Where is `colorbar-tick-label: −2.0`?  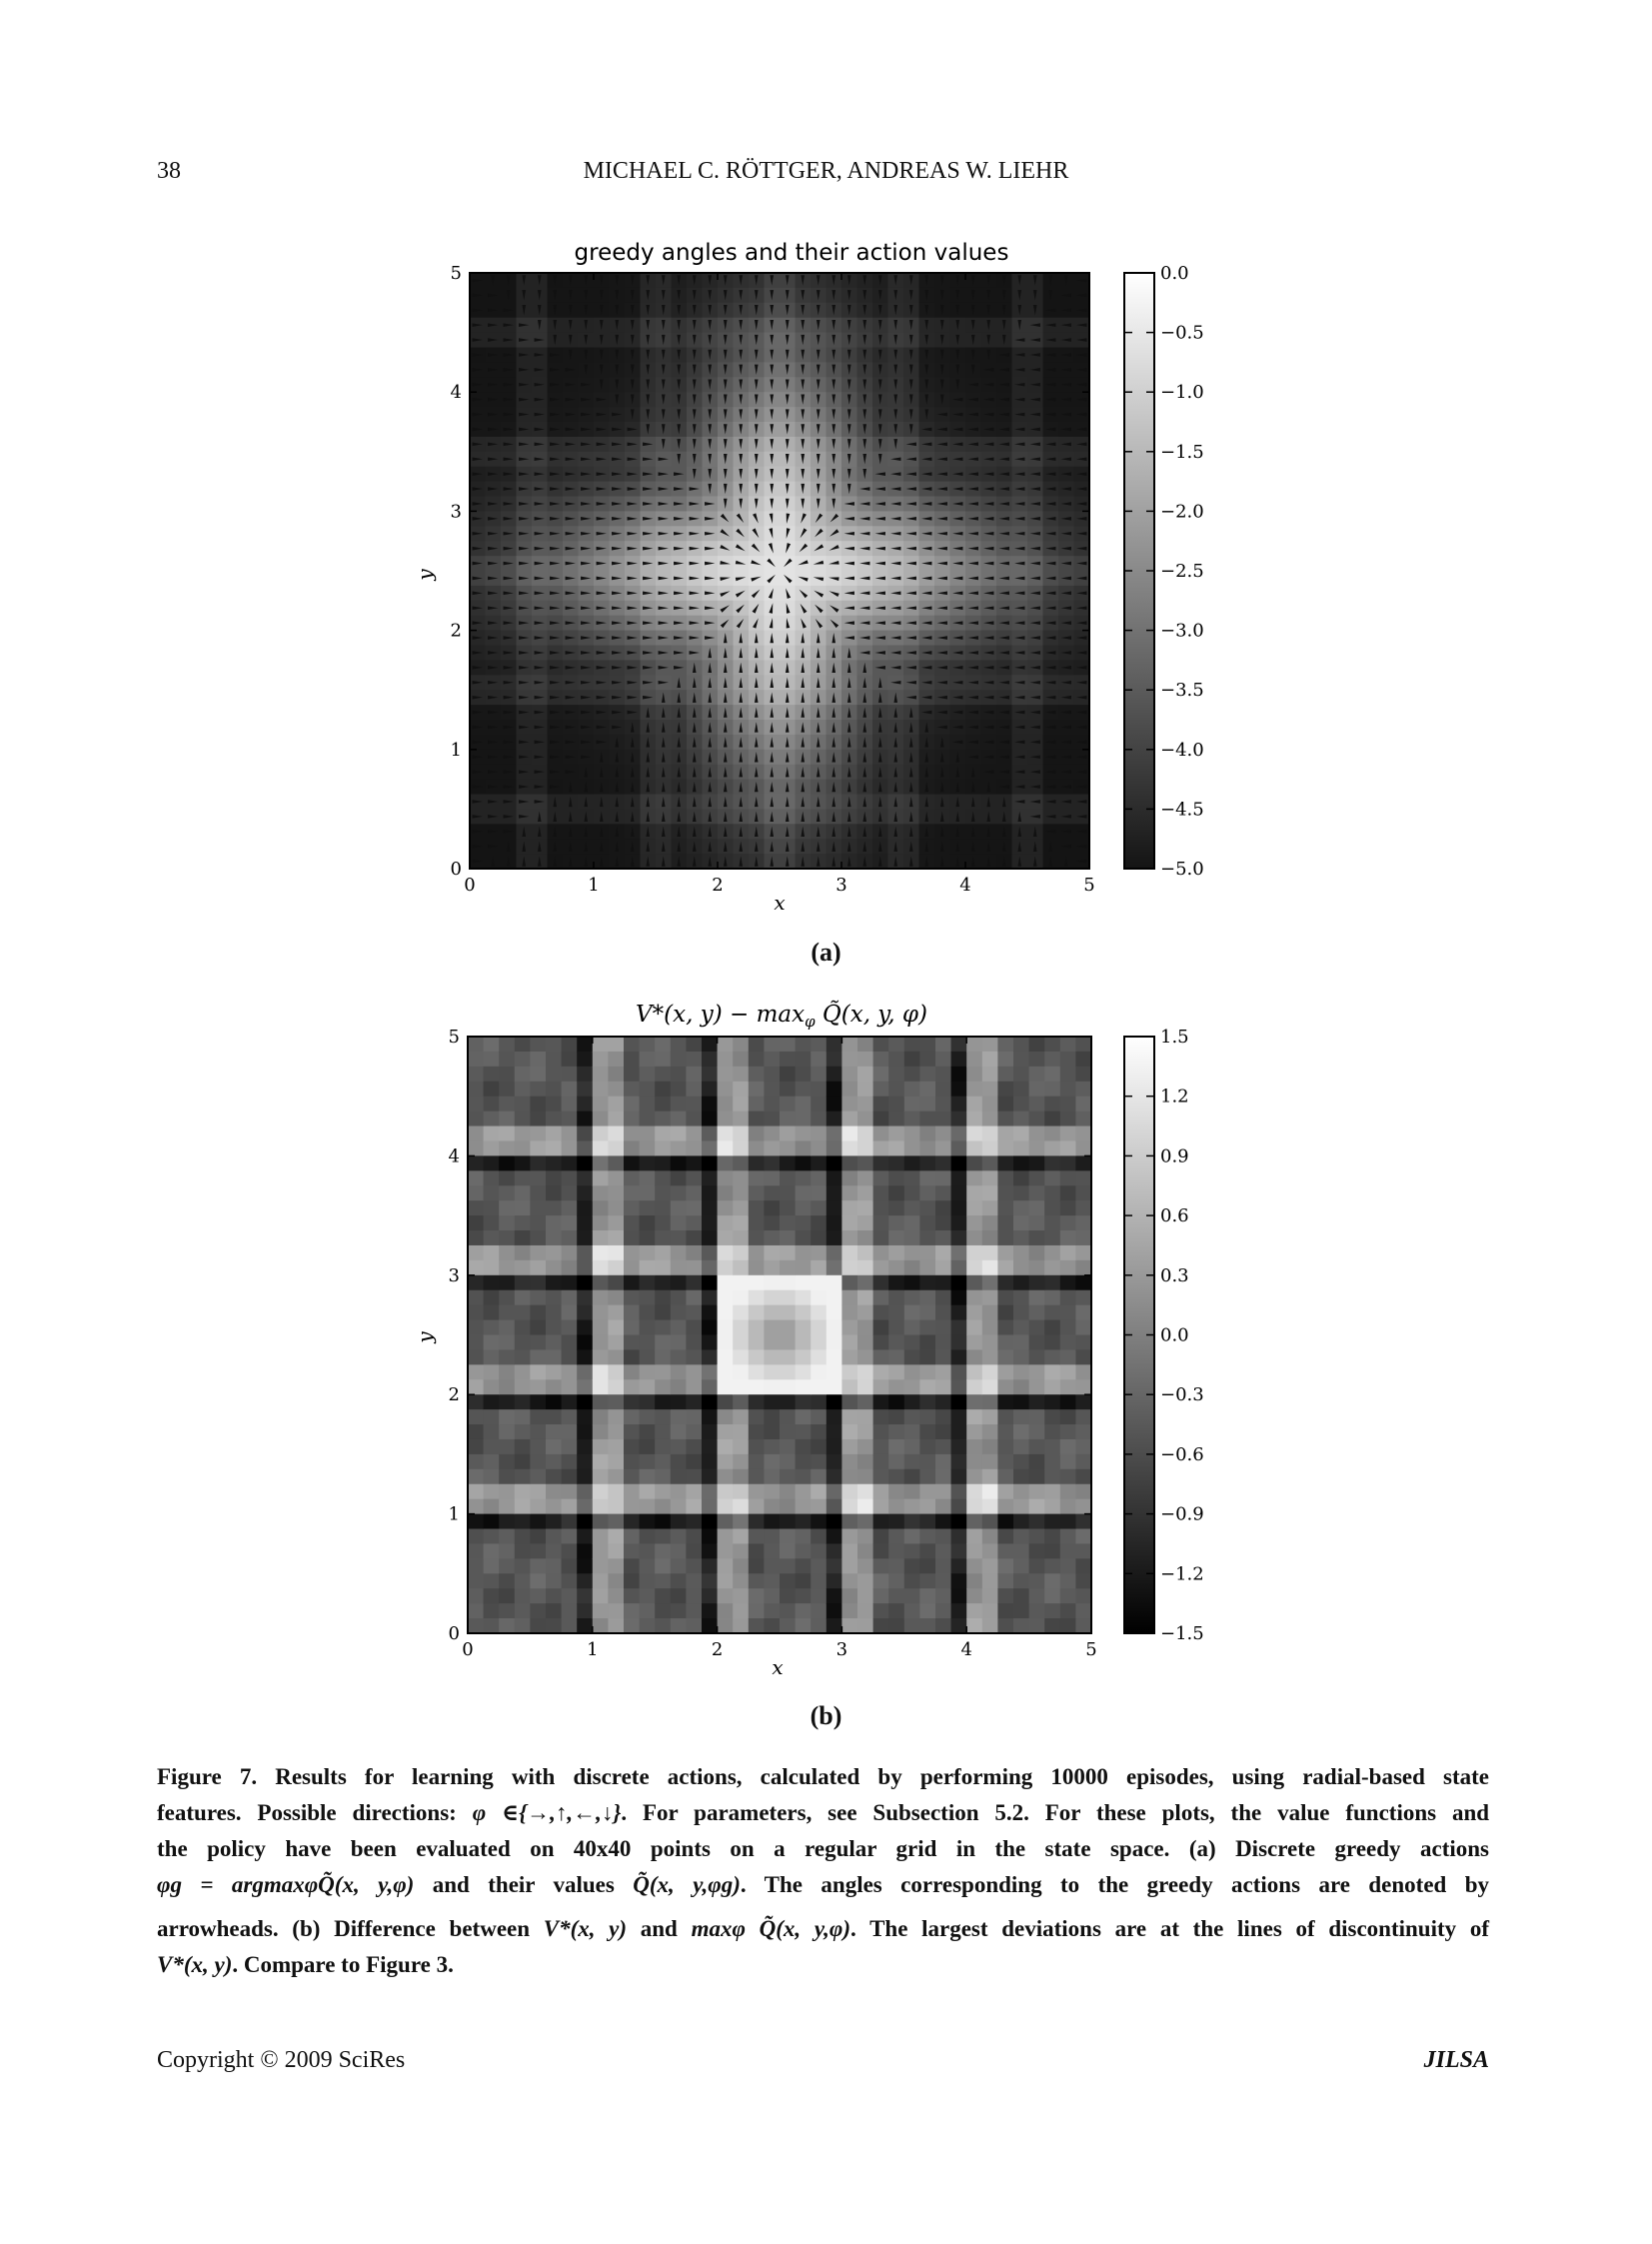 colorbar-tick-label: −2.0 is located at coordinates (1182, 511).